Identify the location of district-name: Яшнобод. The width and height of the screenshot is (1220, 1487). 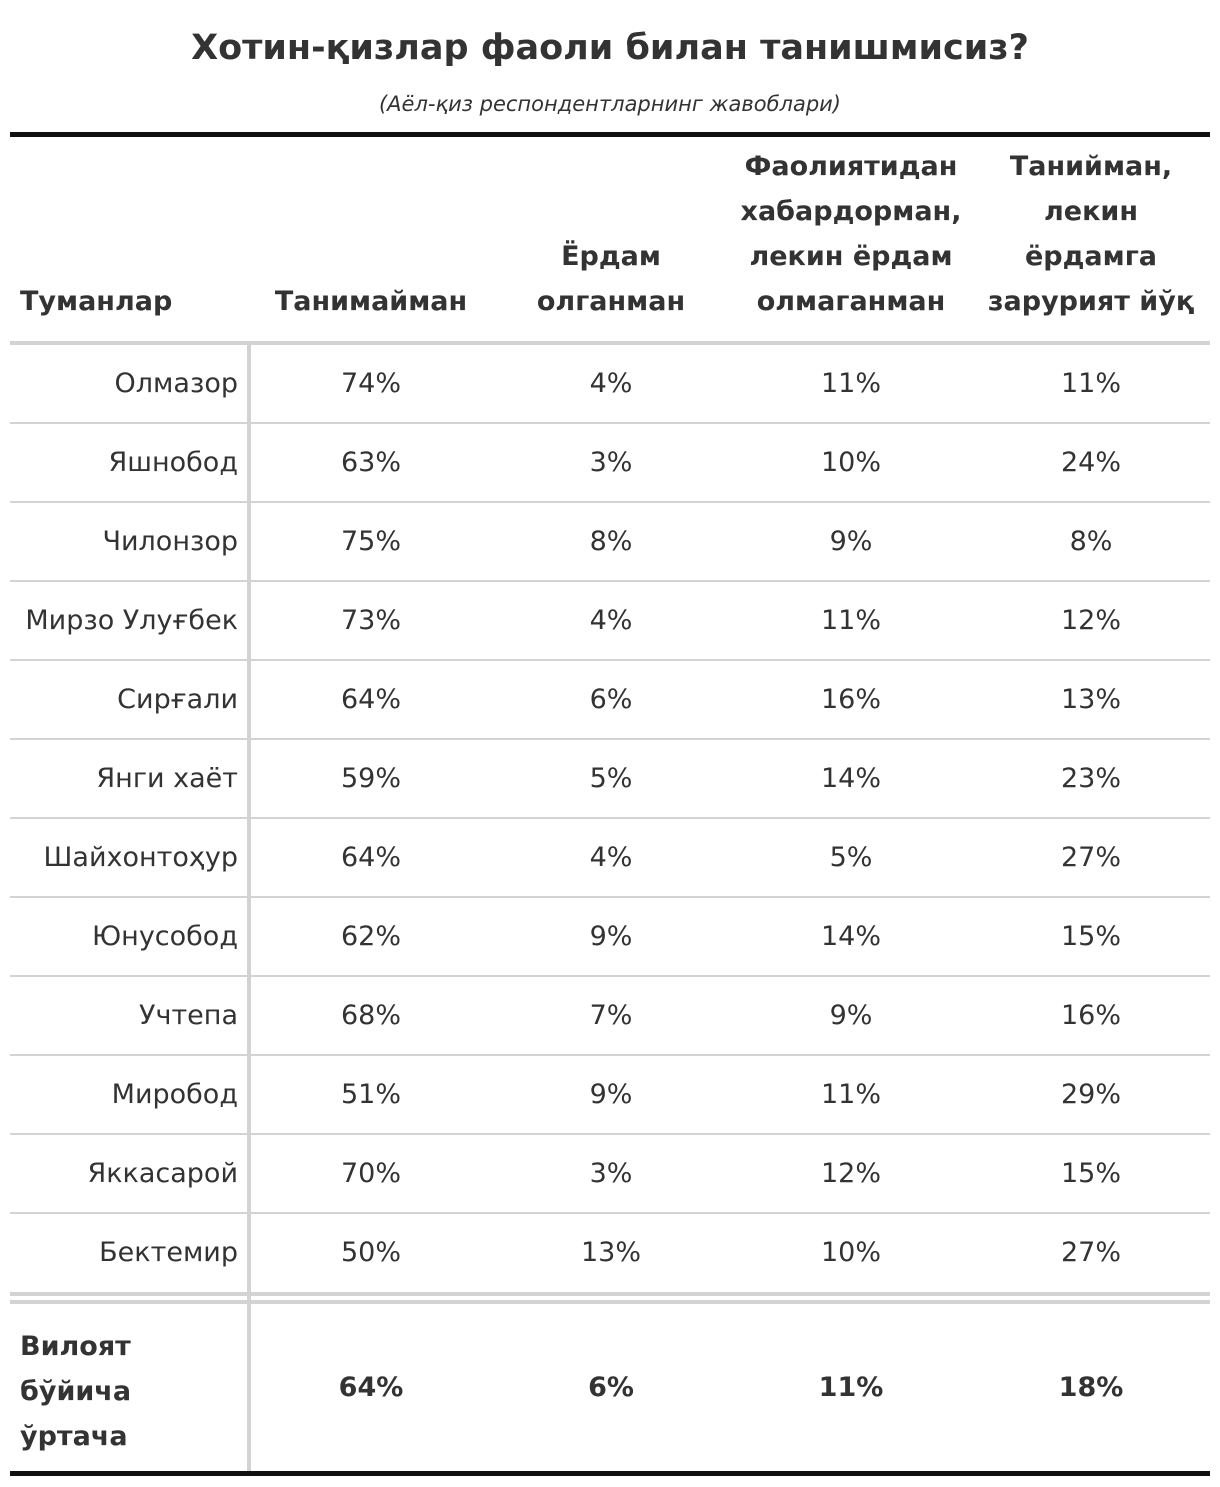
(173, 462).